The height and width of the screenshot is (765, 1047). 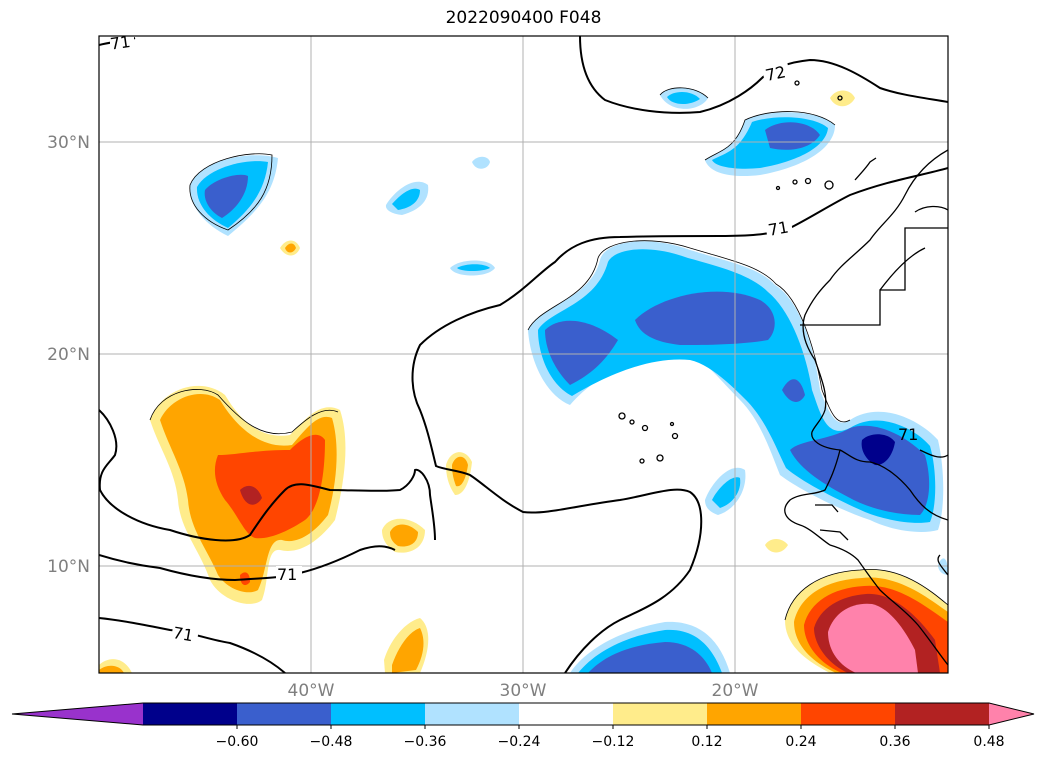 I want to click on colorbar-outline, so click(x=523, y=714).